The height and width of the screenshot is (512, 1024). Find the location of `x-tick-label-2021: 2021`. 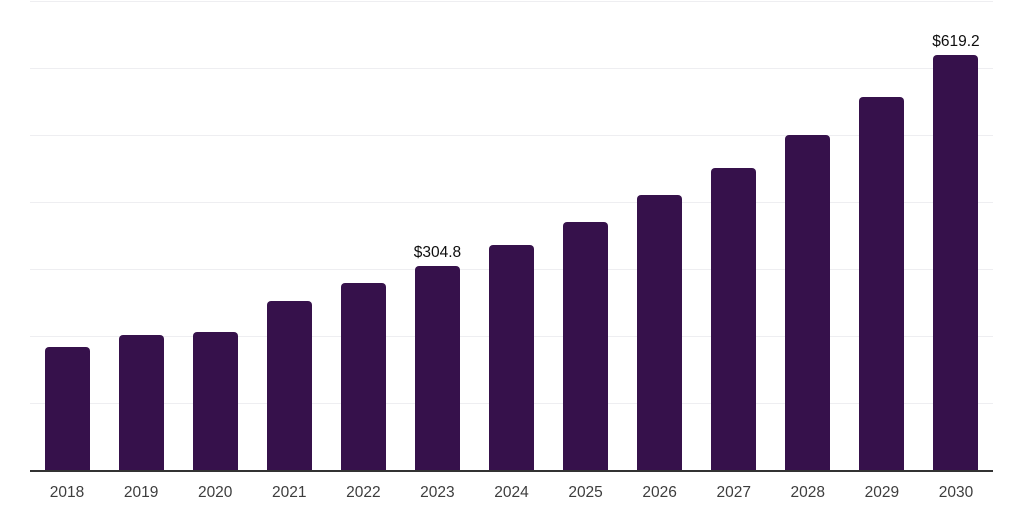

x-tick-label-2021: 2021 is located at coordinates (289, 492).